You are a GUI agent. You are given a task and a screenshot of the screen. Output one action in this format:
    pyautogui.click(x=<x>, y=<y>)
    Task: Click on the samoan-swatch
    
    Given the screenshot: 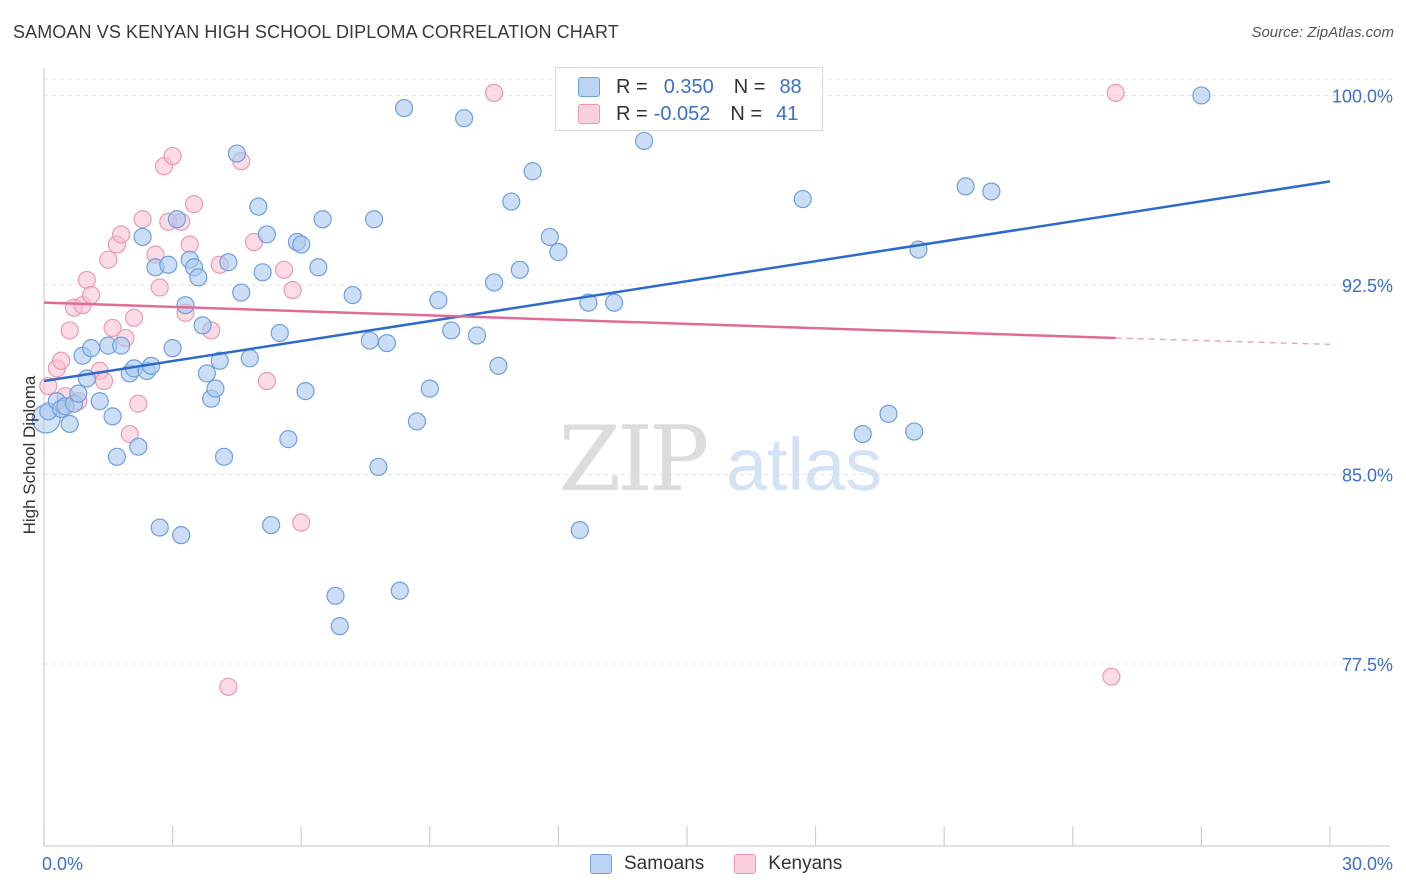 What is the action you would take?
    pyautogui.click(x=589, y=87)
    